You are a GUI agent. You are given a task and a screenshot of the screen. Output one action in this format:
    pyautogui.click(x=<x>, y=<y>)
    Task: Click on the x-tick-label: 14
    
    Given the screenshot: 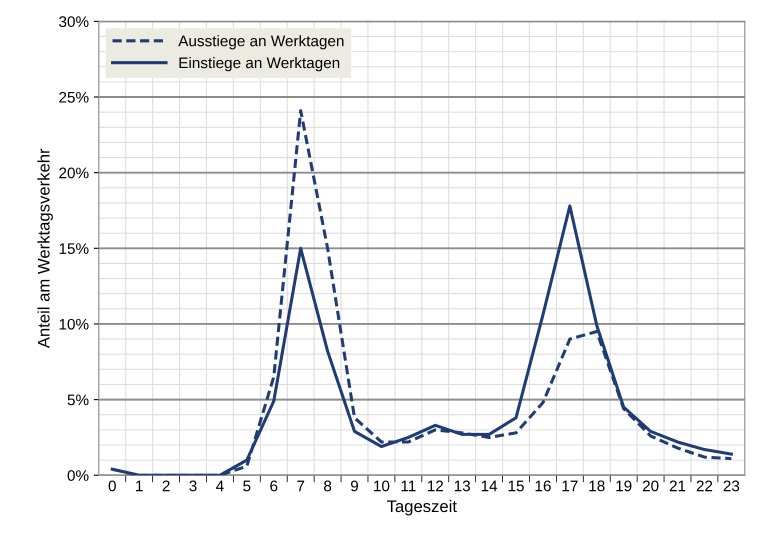 What is the action you would take?
    pyautogui.click(x=490, y=486)
    